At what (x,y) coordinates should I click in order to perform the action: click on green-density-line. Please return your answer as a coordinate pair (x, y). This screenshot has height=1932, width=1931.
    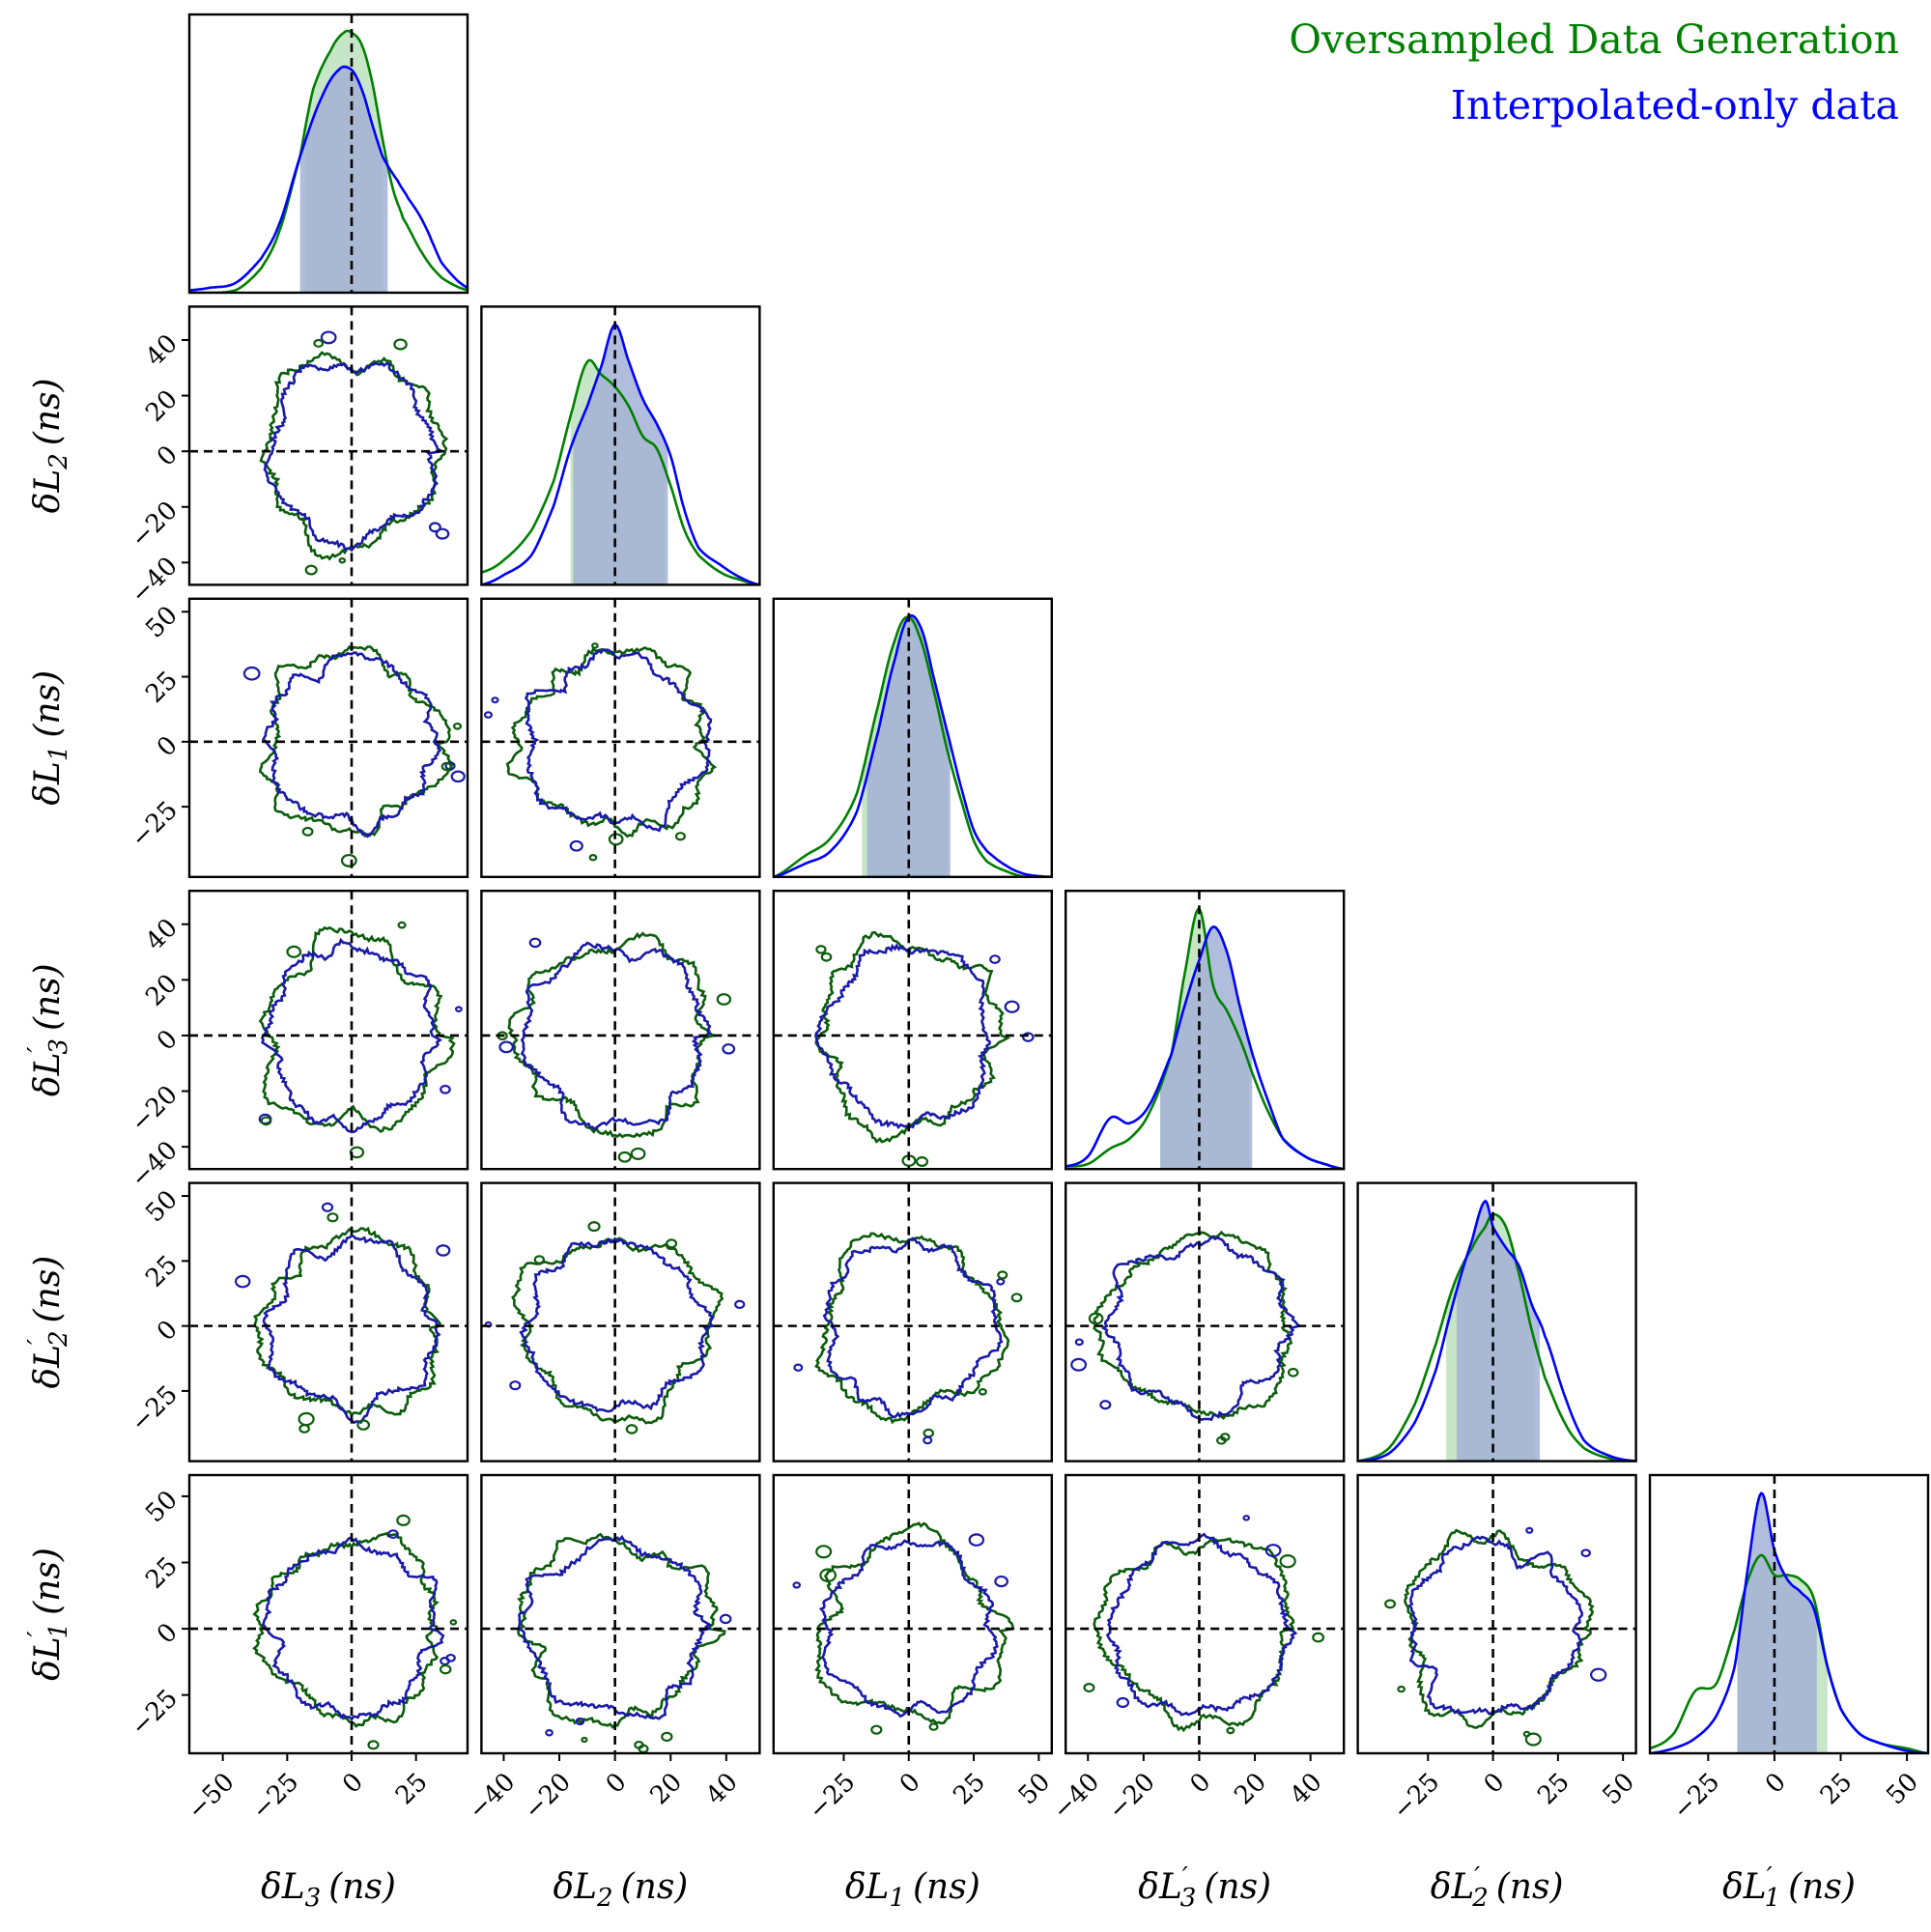
    Looking at the image, I should click on (912, 746).